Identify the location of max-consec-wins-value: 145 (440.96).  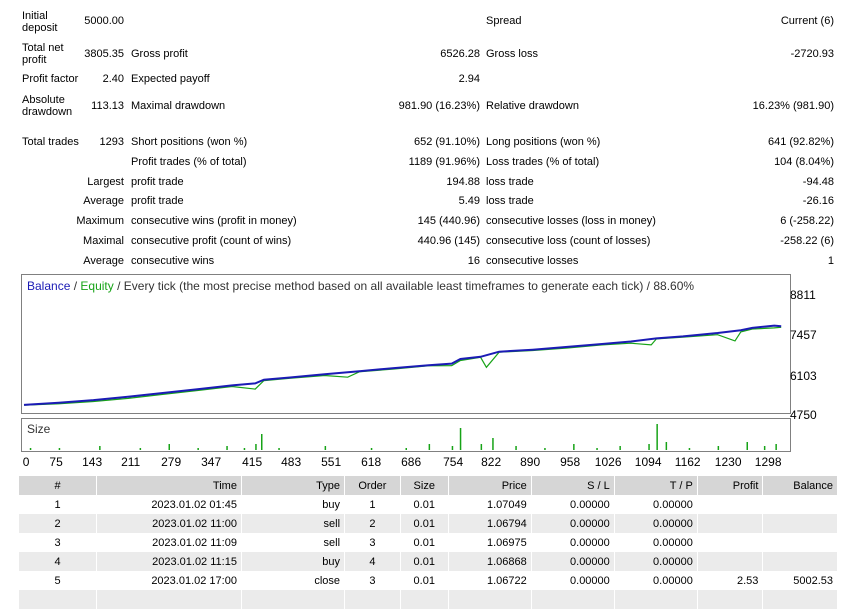
(448, 221).